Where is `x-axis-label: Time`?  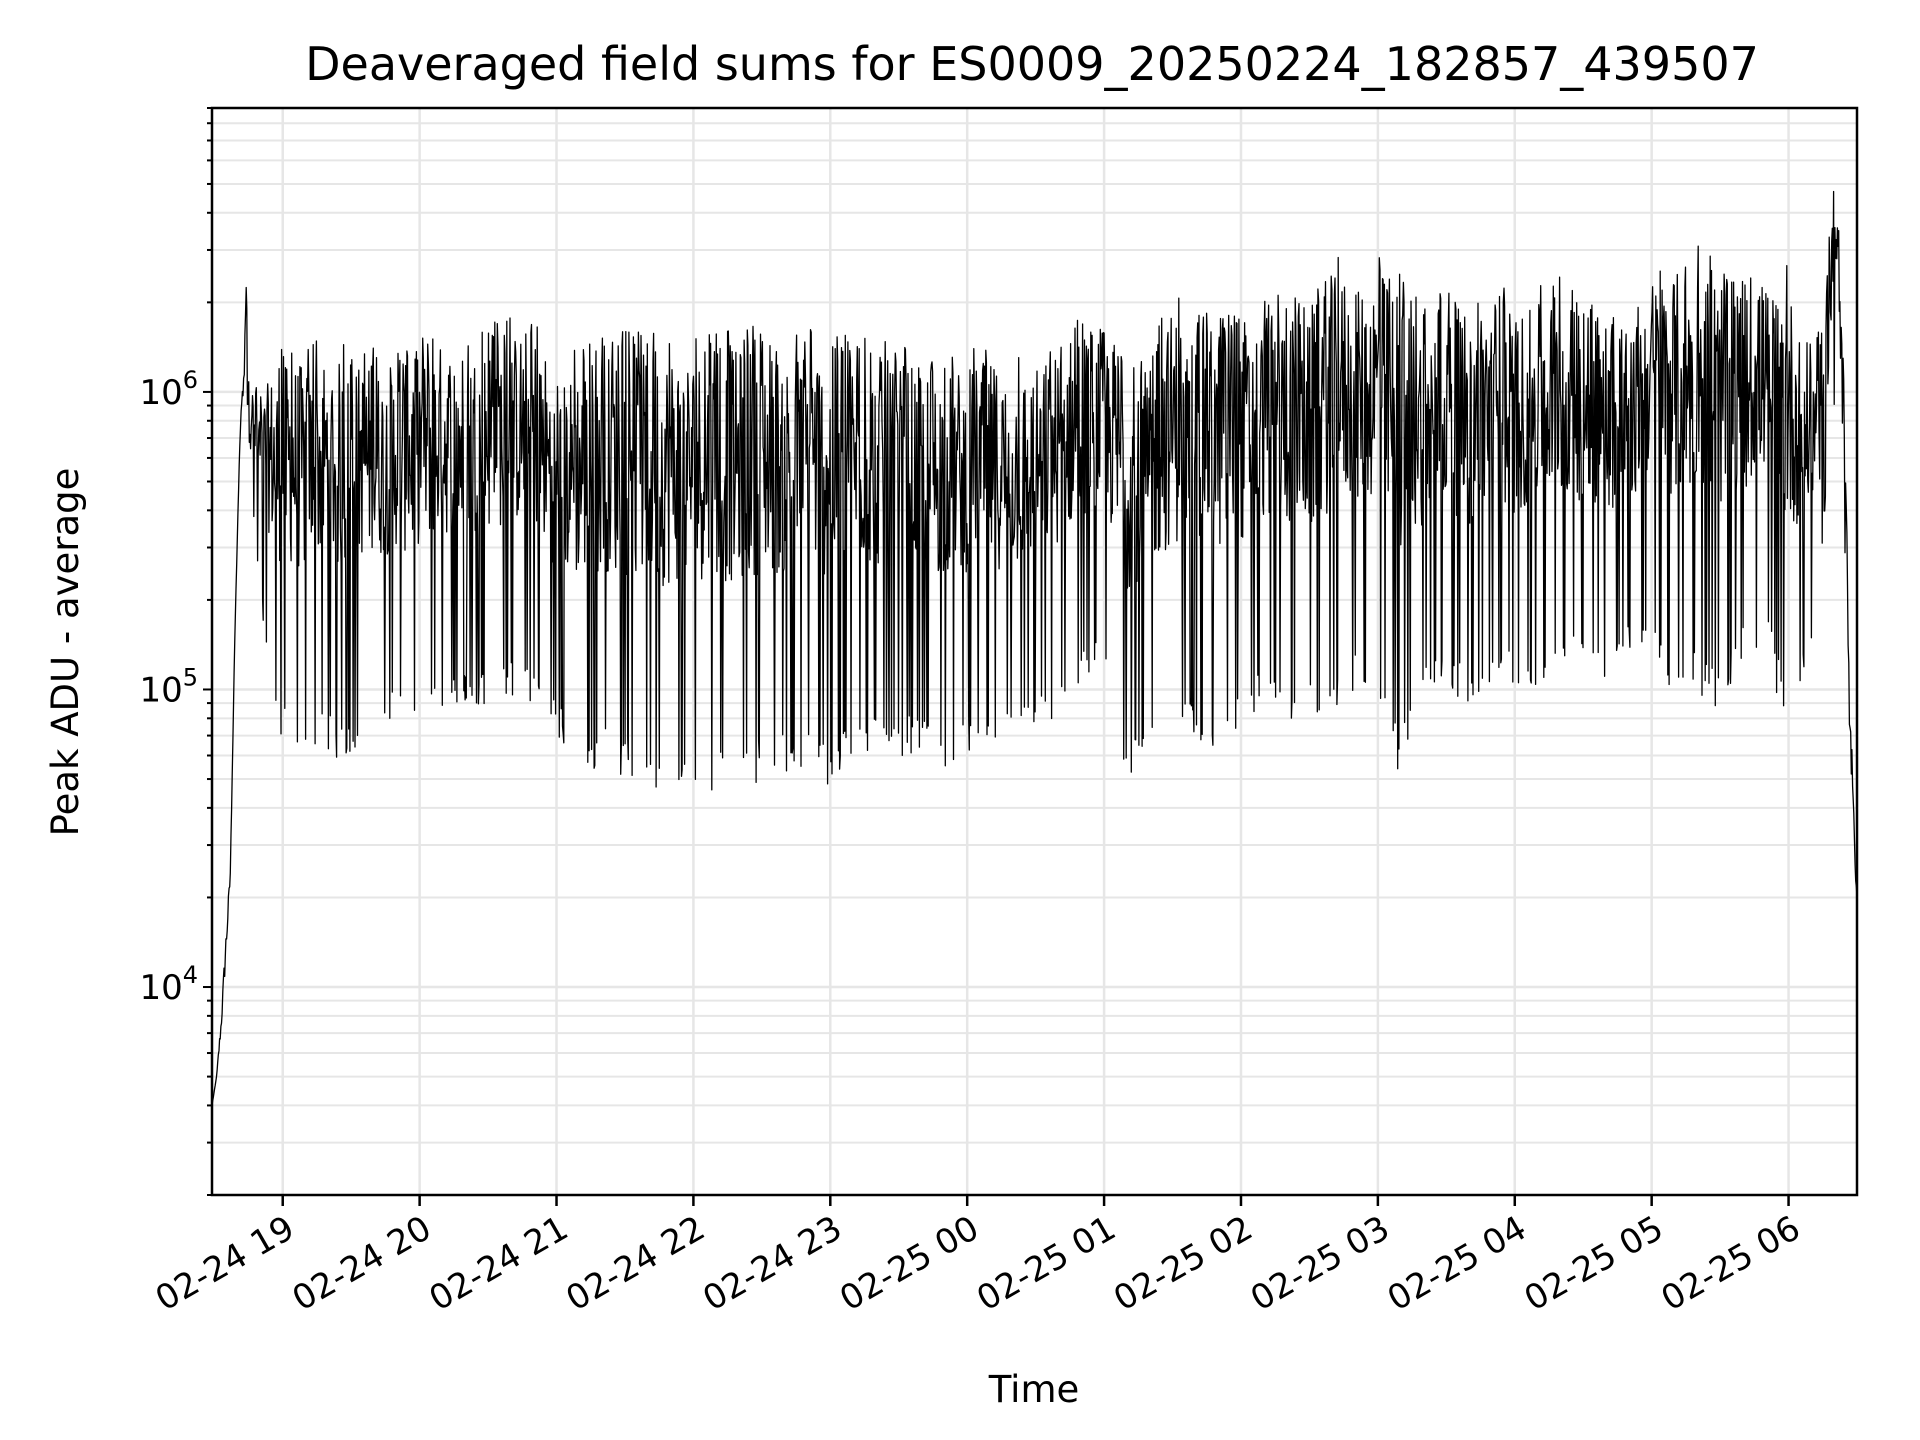 x-axis-label: Time is located at coordinates (1034, 1389).